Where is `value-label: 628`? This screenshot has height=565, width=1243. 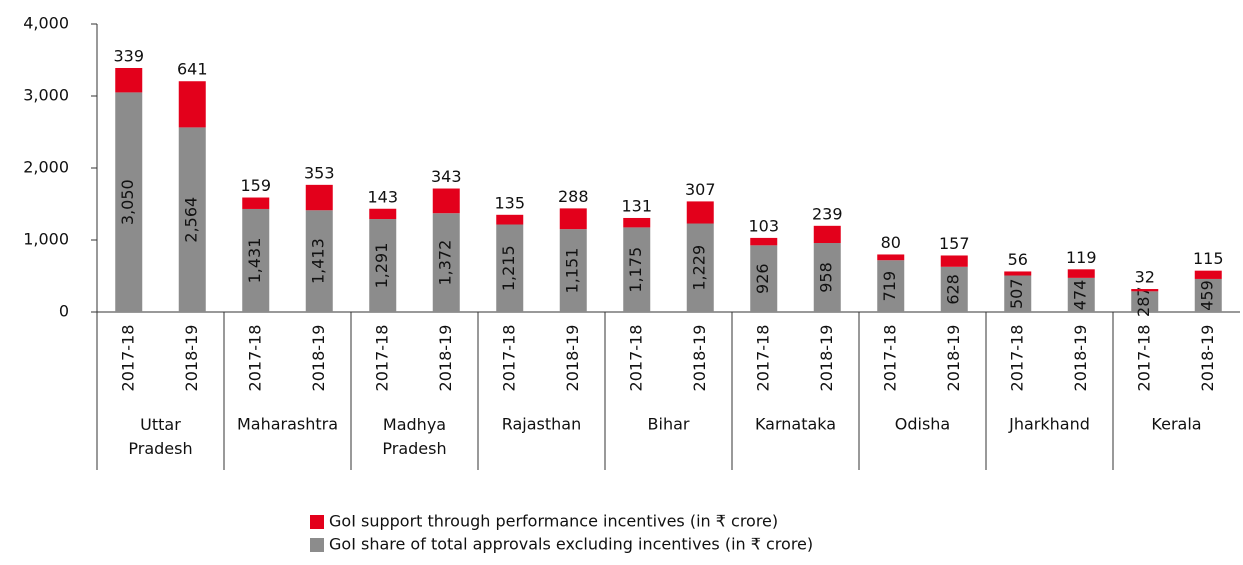 value-label: 628 is located at coordinates (953, 289).